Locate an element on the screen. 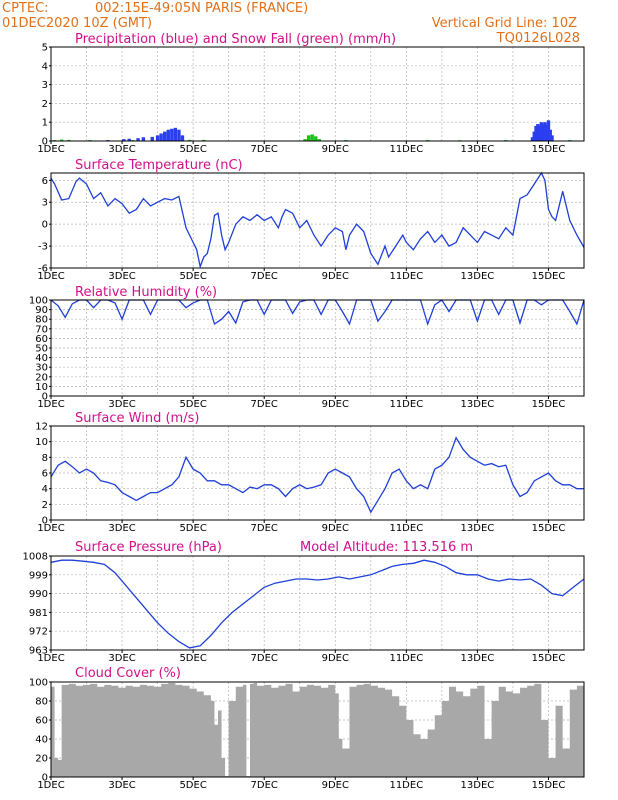 This screenshot has height=800, width=618. y-tick-label: 40 is located at coordinates (41, 358).